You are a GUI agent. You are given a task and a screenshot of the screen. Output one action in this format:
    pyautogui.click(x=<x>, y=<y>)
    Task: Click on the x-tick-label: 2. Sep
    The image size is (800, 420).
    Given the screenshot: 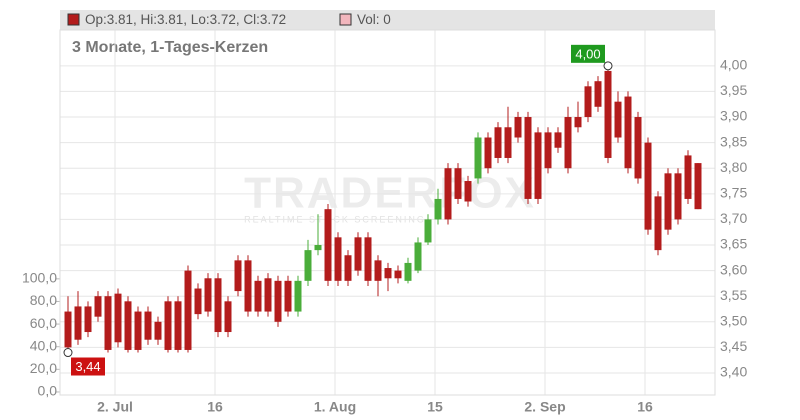 What is the action you would take?
    pyautogui.click(x=544, y=407)
    